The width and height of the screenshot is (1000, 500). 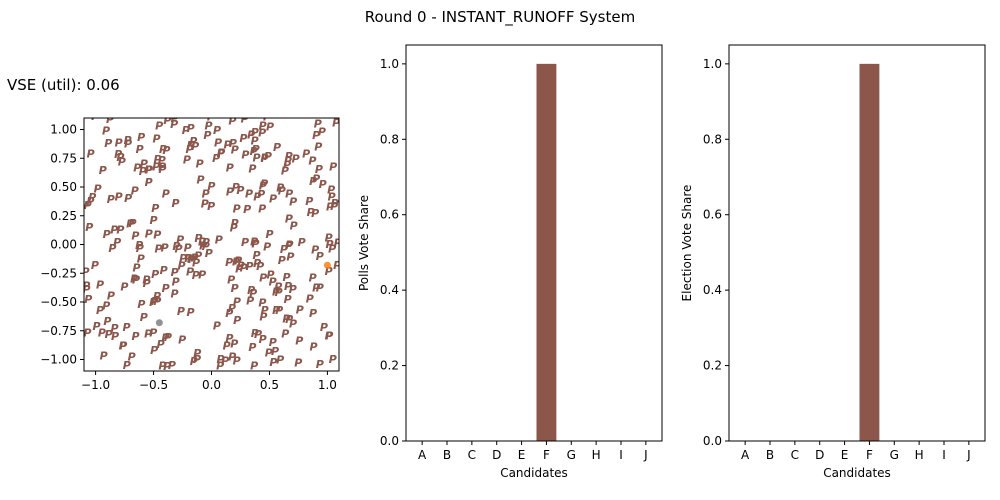 What do you see at coordinates (687, 243) in the screenshot?
I see `y-axis-label: Election Vote Share` at bounding box center [687, 243].